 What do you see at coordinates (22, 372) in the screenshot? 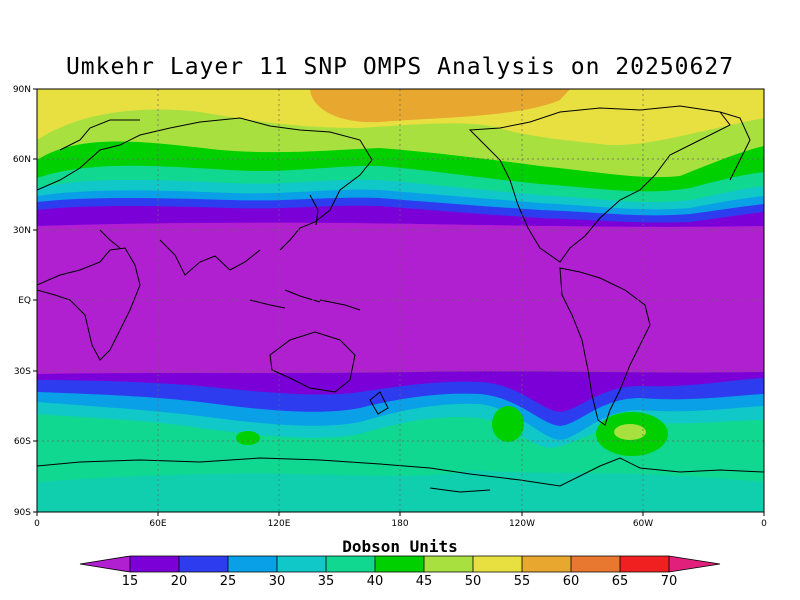
I see `lat-label-30s: 30S` at bounding box center [22, 372].